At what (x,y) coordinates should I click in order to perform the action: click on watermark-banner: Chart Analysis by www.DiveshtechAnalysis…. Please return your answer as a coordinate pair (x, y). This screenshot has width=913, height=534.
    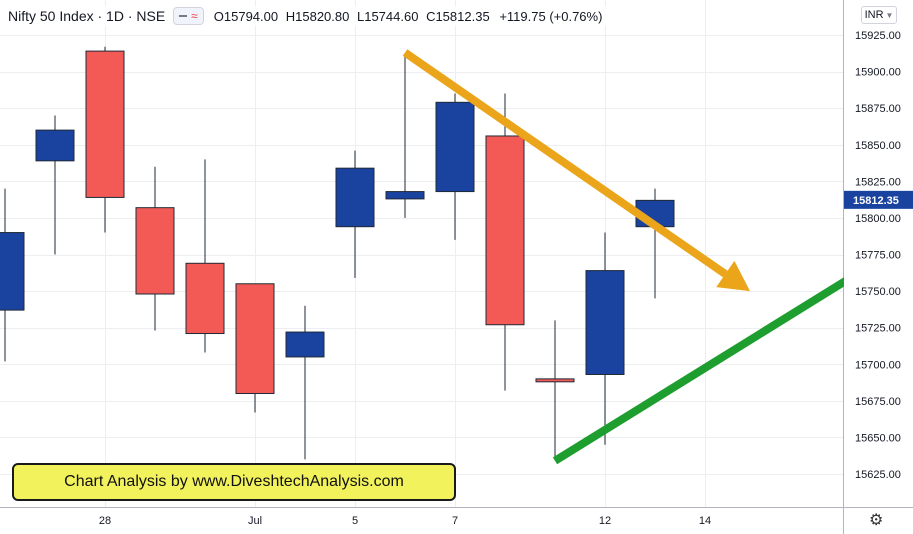
    Looking at the image, I should click on (234, 482).